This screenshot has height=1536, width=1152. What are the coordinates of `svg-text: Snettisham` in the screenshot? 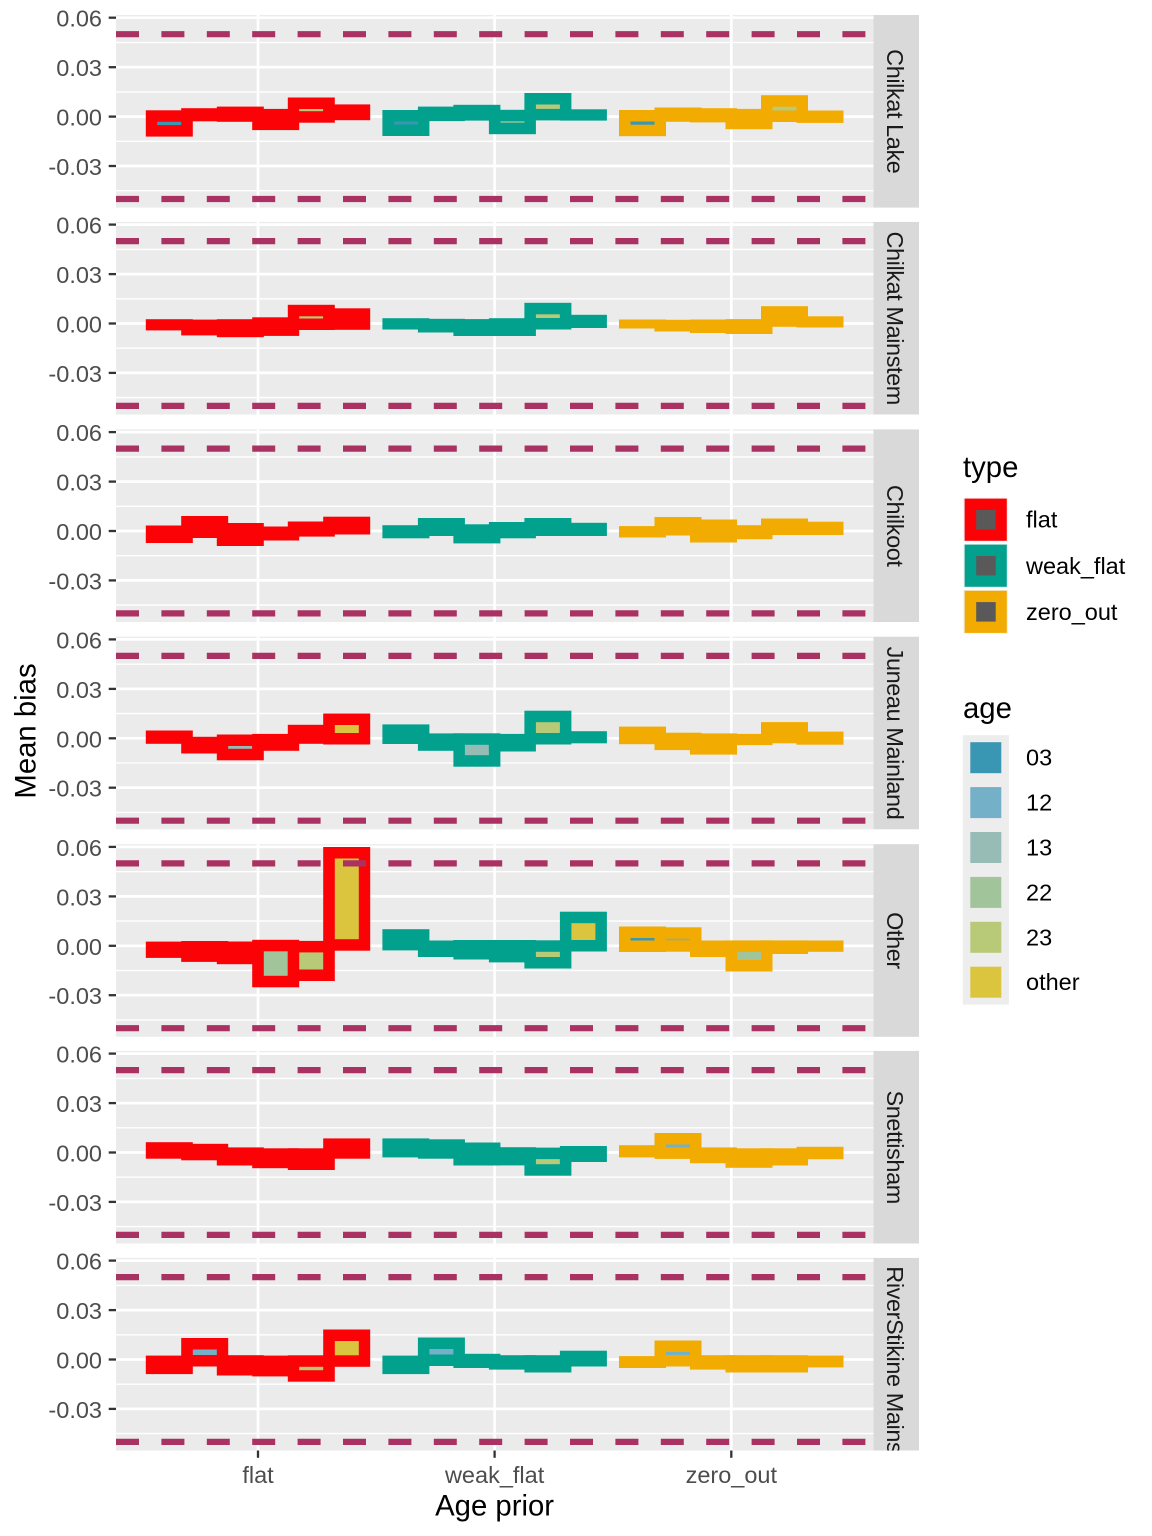 It's located at (895, 1147).